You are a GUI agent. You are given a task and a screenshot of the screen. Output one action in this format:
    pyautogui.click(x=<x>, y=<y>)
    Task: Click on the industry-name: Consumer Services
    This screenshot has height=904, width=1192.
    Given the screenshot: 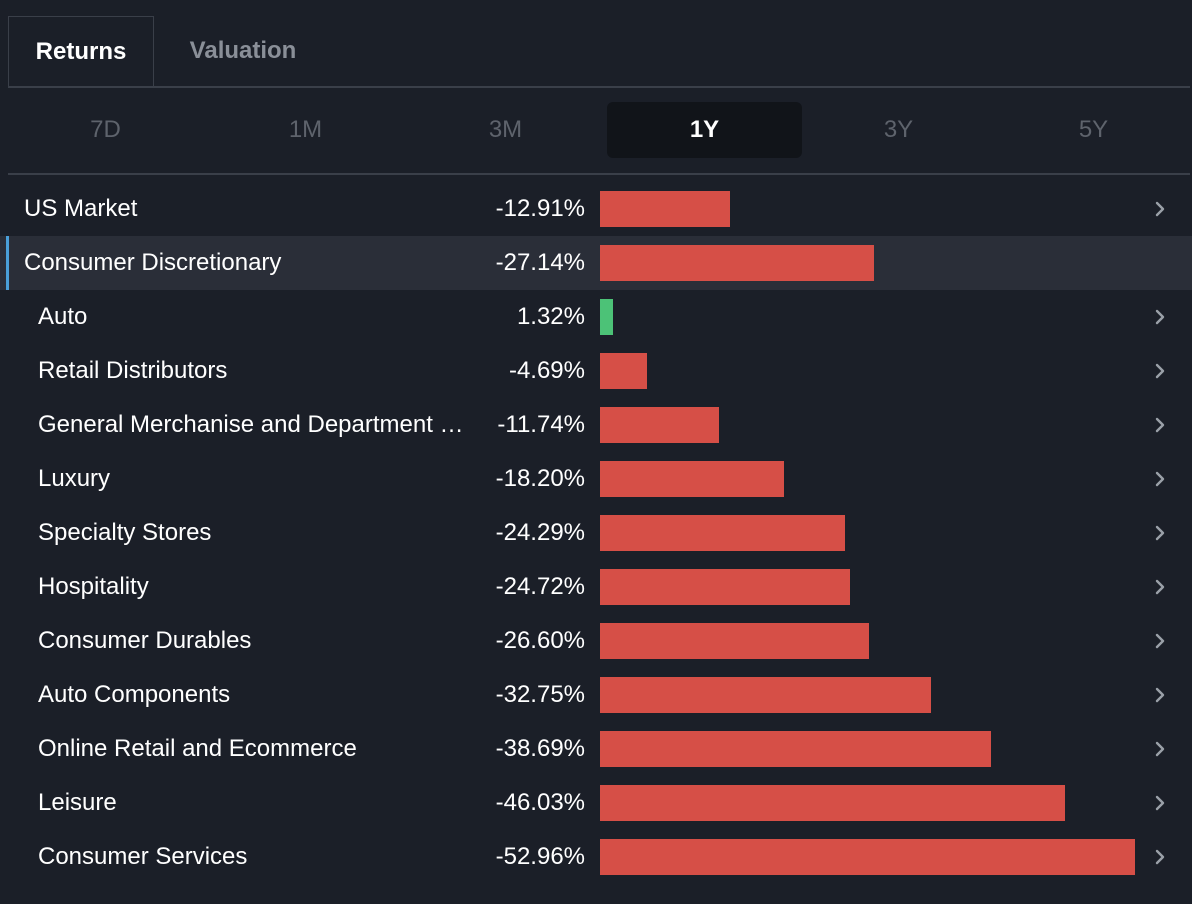 What is the action you would take?
    pyautogui.click(x=143, y=856)
    